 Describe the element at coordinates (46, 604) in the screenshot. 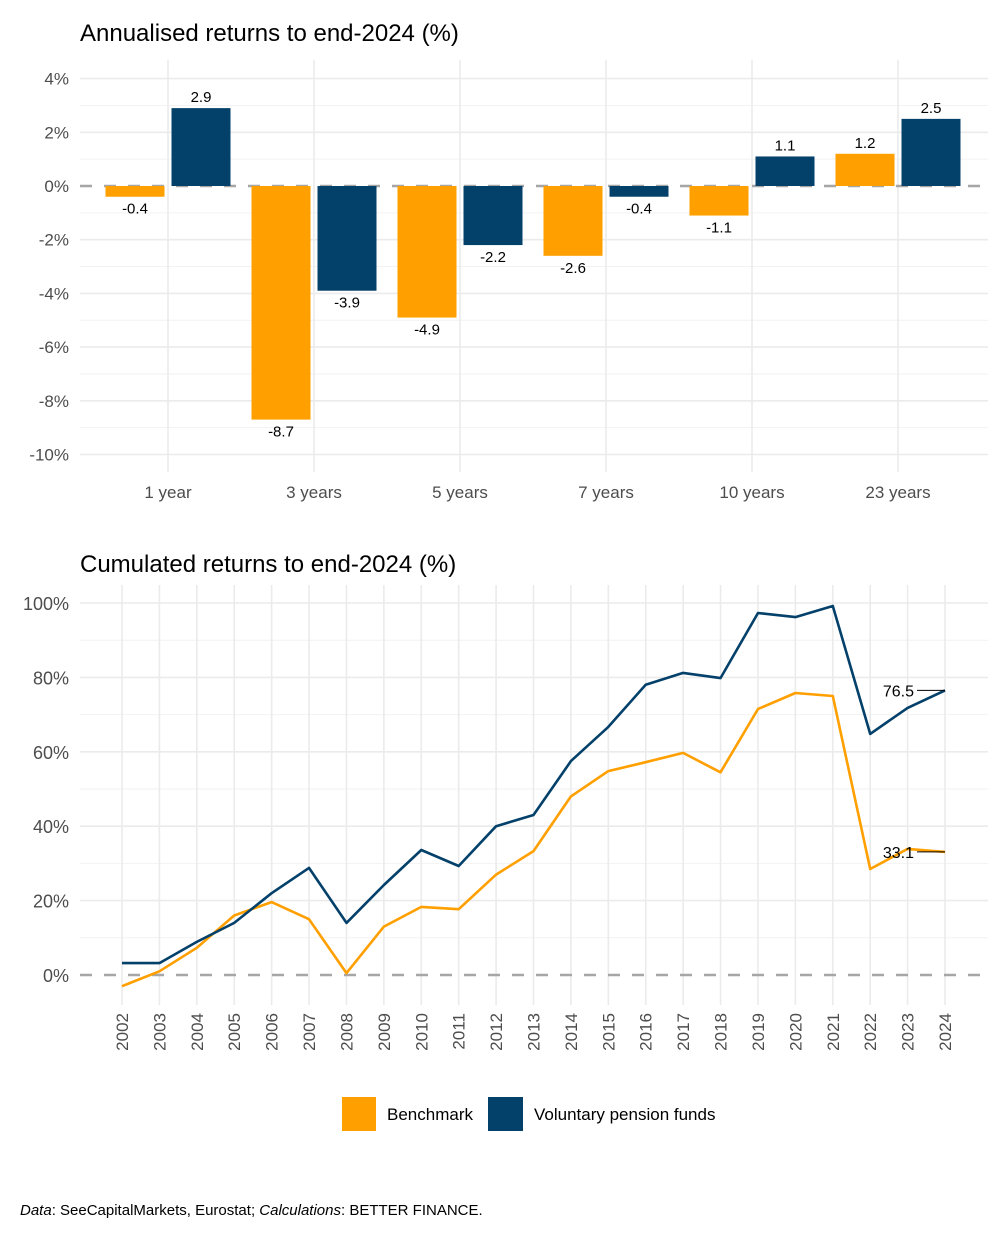

I see `y-tick-label: 100%` at that location.